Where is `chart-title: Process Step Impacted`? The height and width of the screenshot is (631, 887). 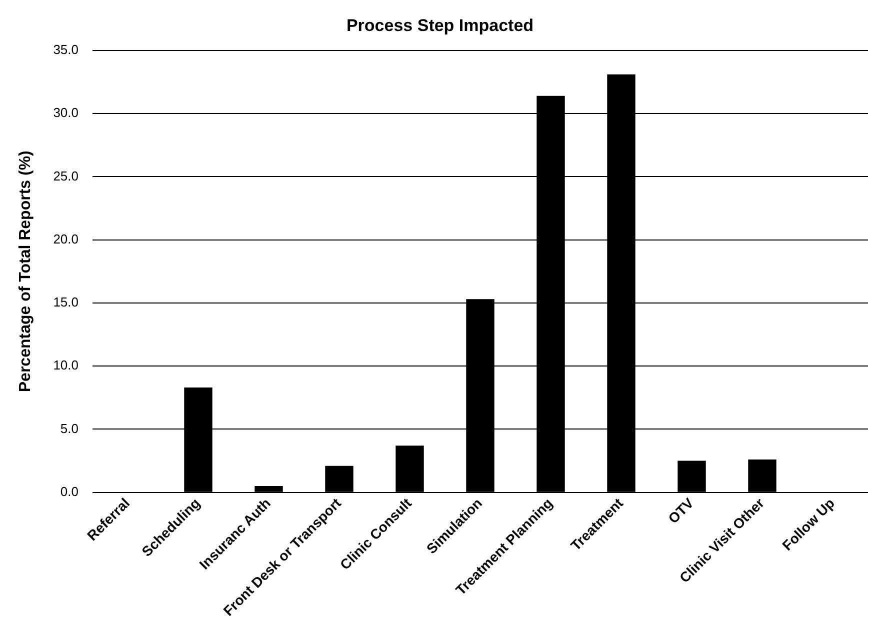 chart-title: Process Step Impacted is located at coordinates (440, 25).